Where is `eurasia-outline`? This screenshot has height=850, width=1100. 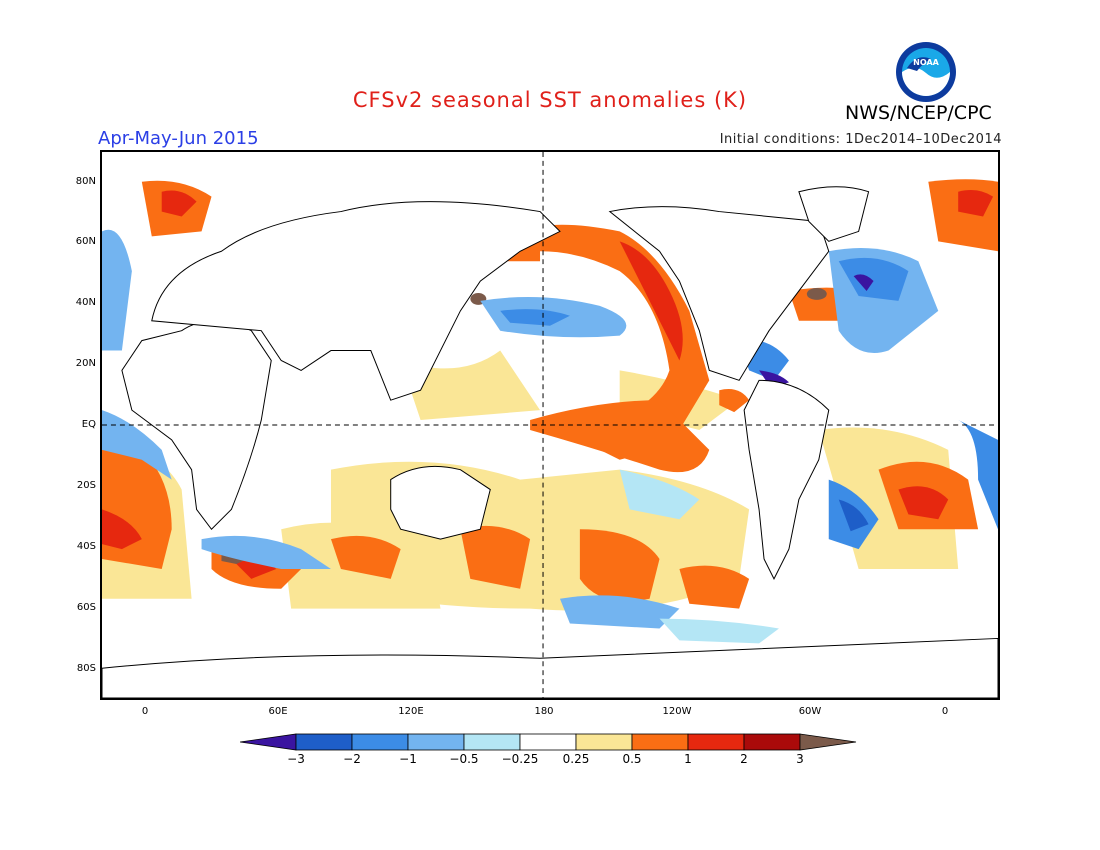
eurasia-outline is located at coordinates (356, 301).